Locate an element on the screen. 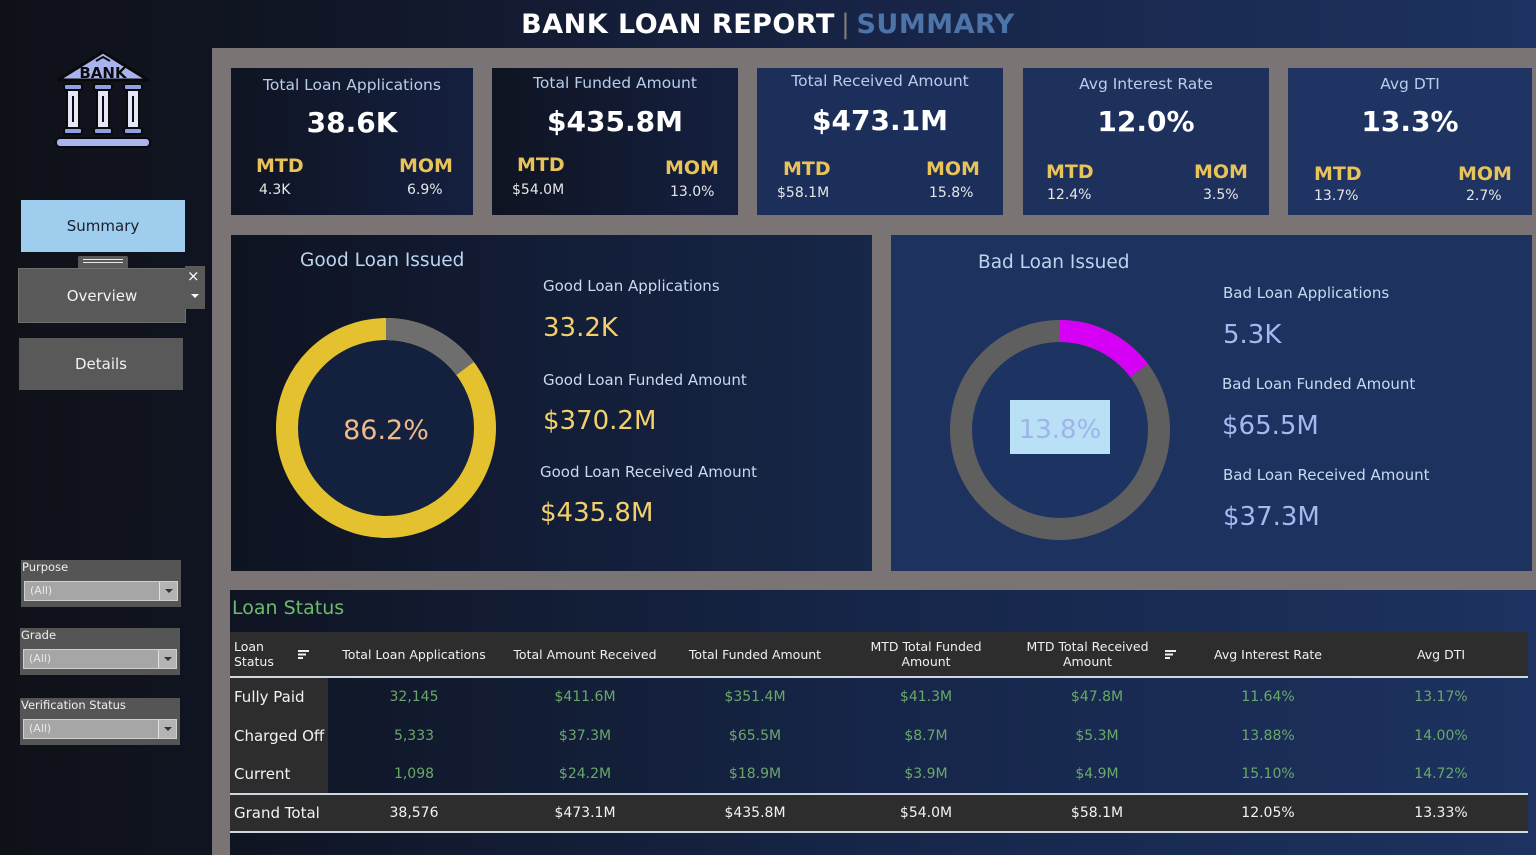  kpi-mtd-value: 12.4% is located at coordinates (1069, 195).